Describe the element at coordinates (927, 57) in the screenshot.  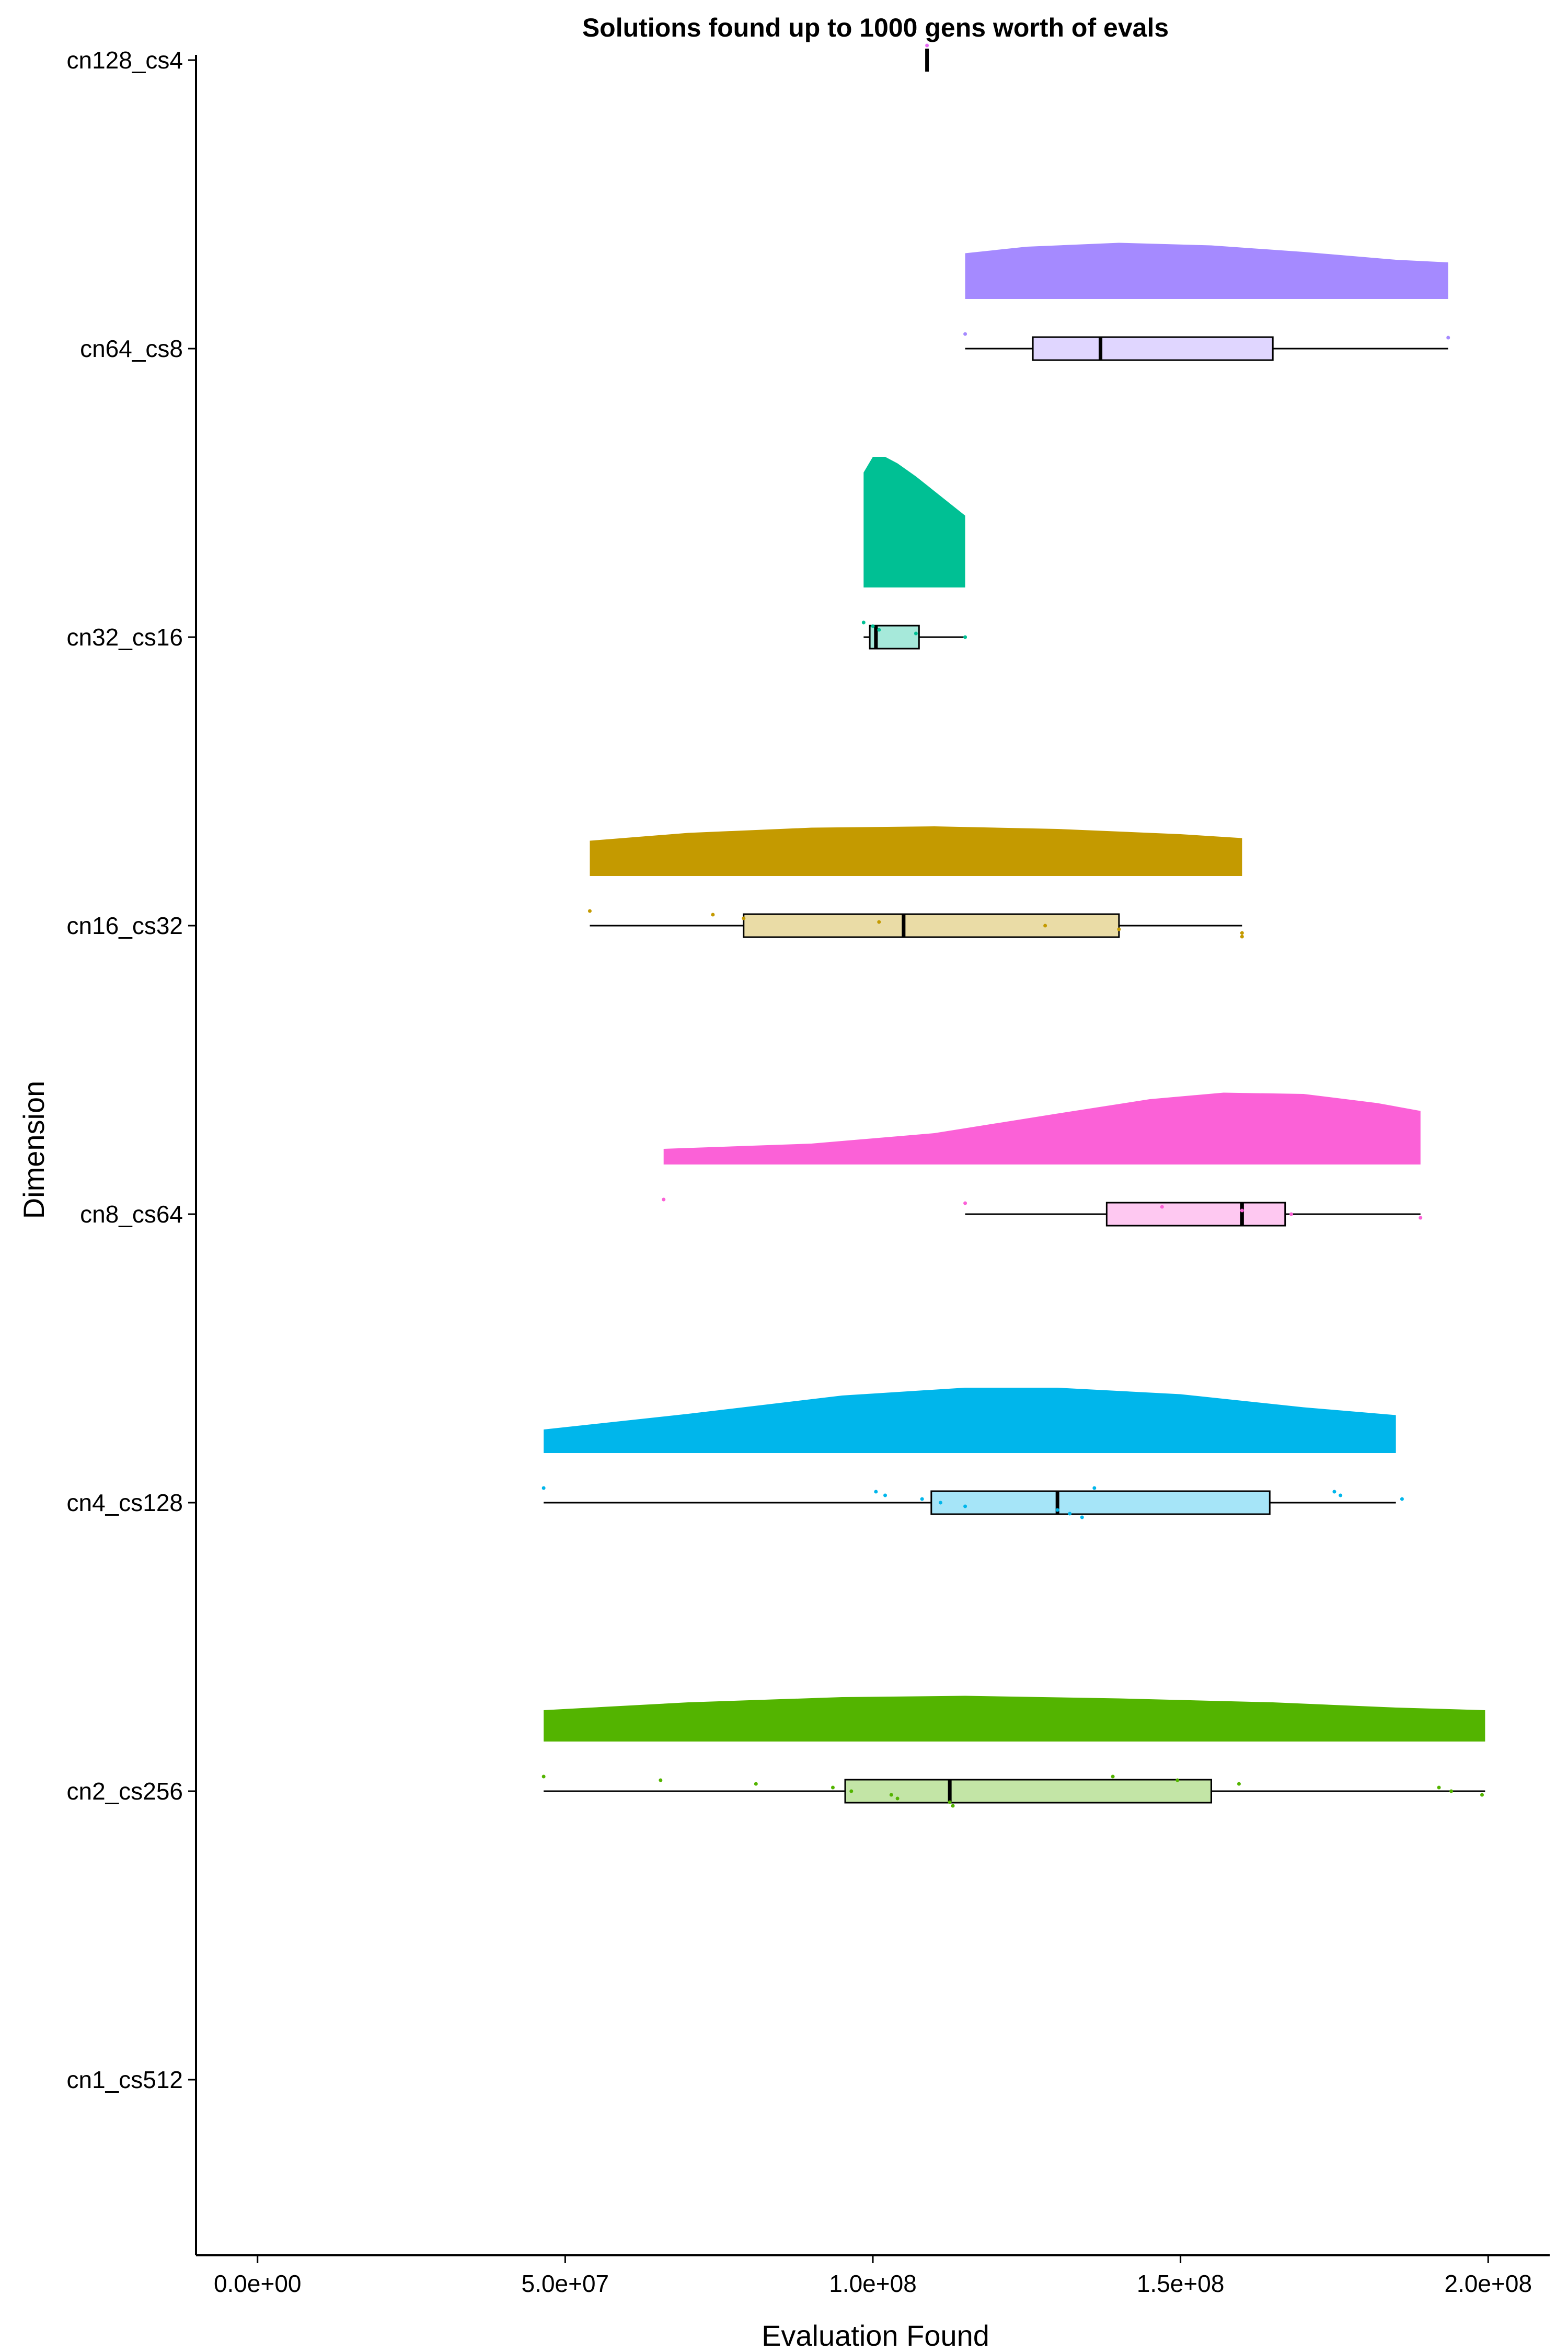
I see `series-cn128_cs4` at that location.